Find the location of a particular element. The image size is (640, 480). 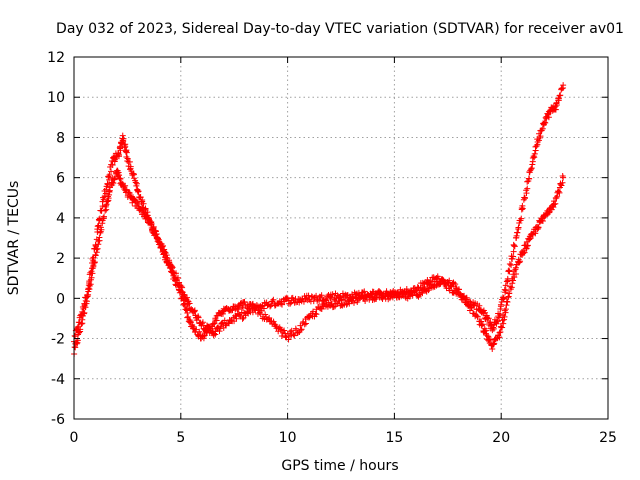

y-tick-label: 6 is located at coordinates (60, 179).